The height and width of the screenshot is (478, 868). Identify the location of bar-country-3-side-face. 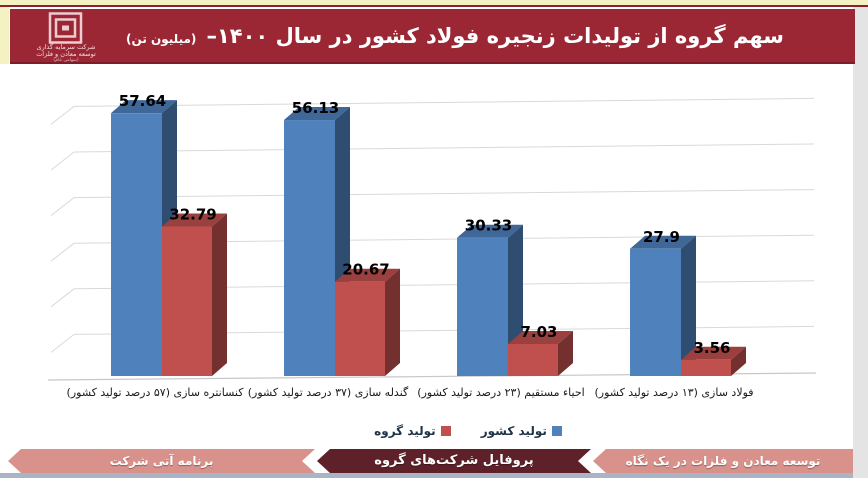
(688, 305).